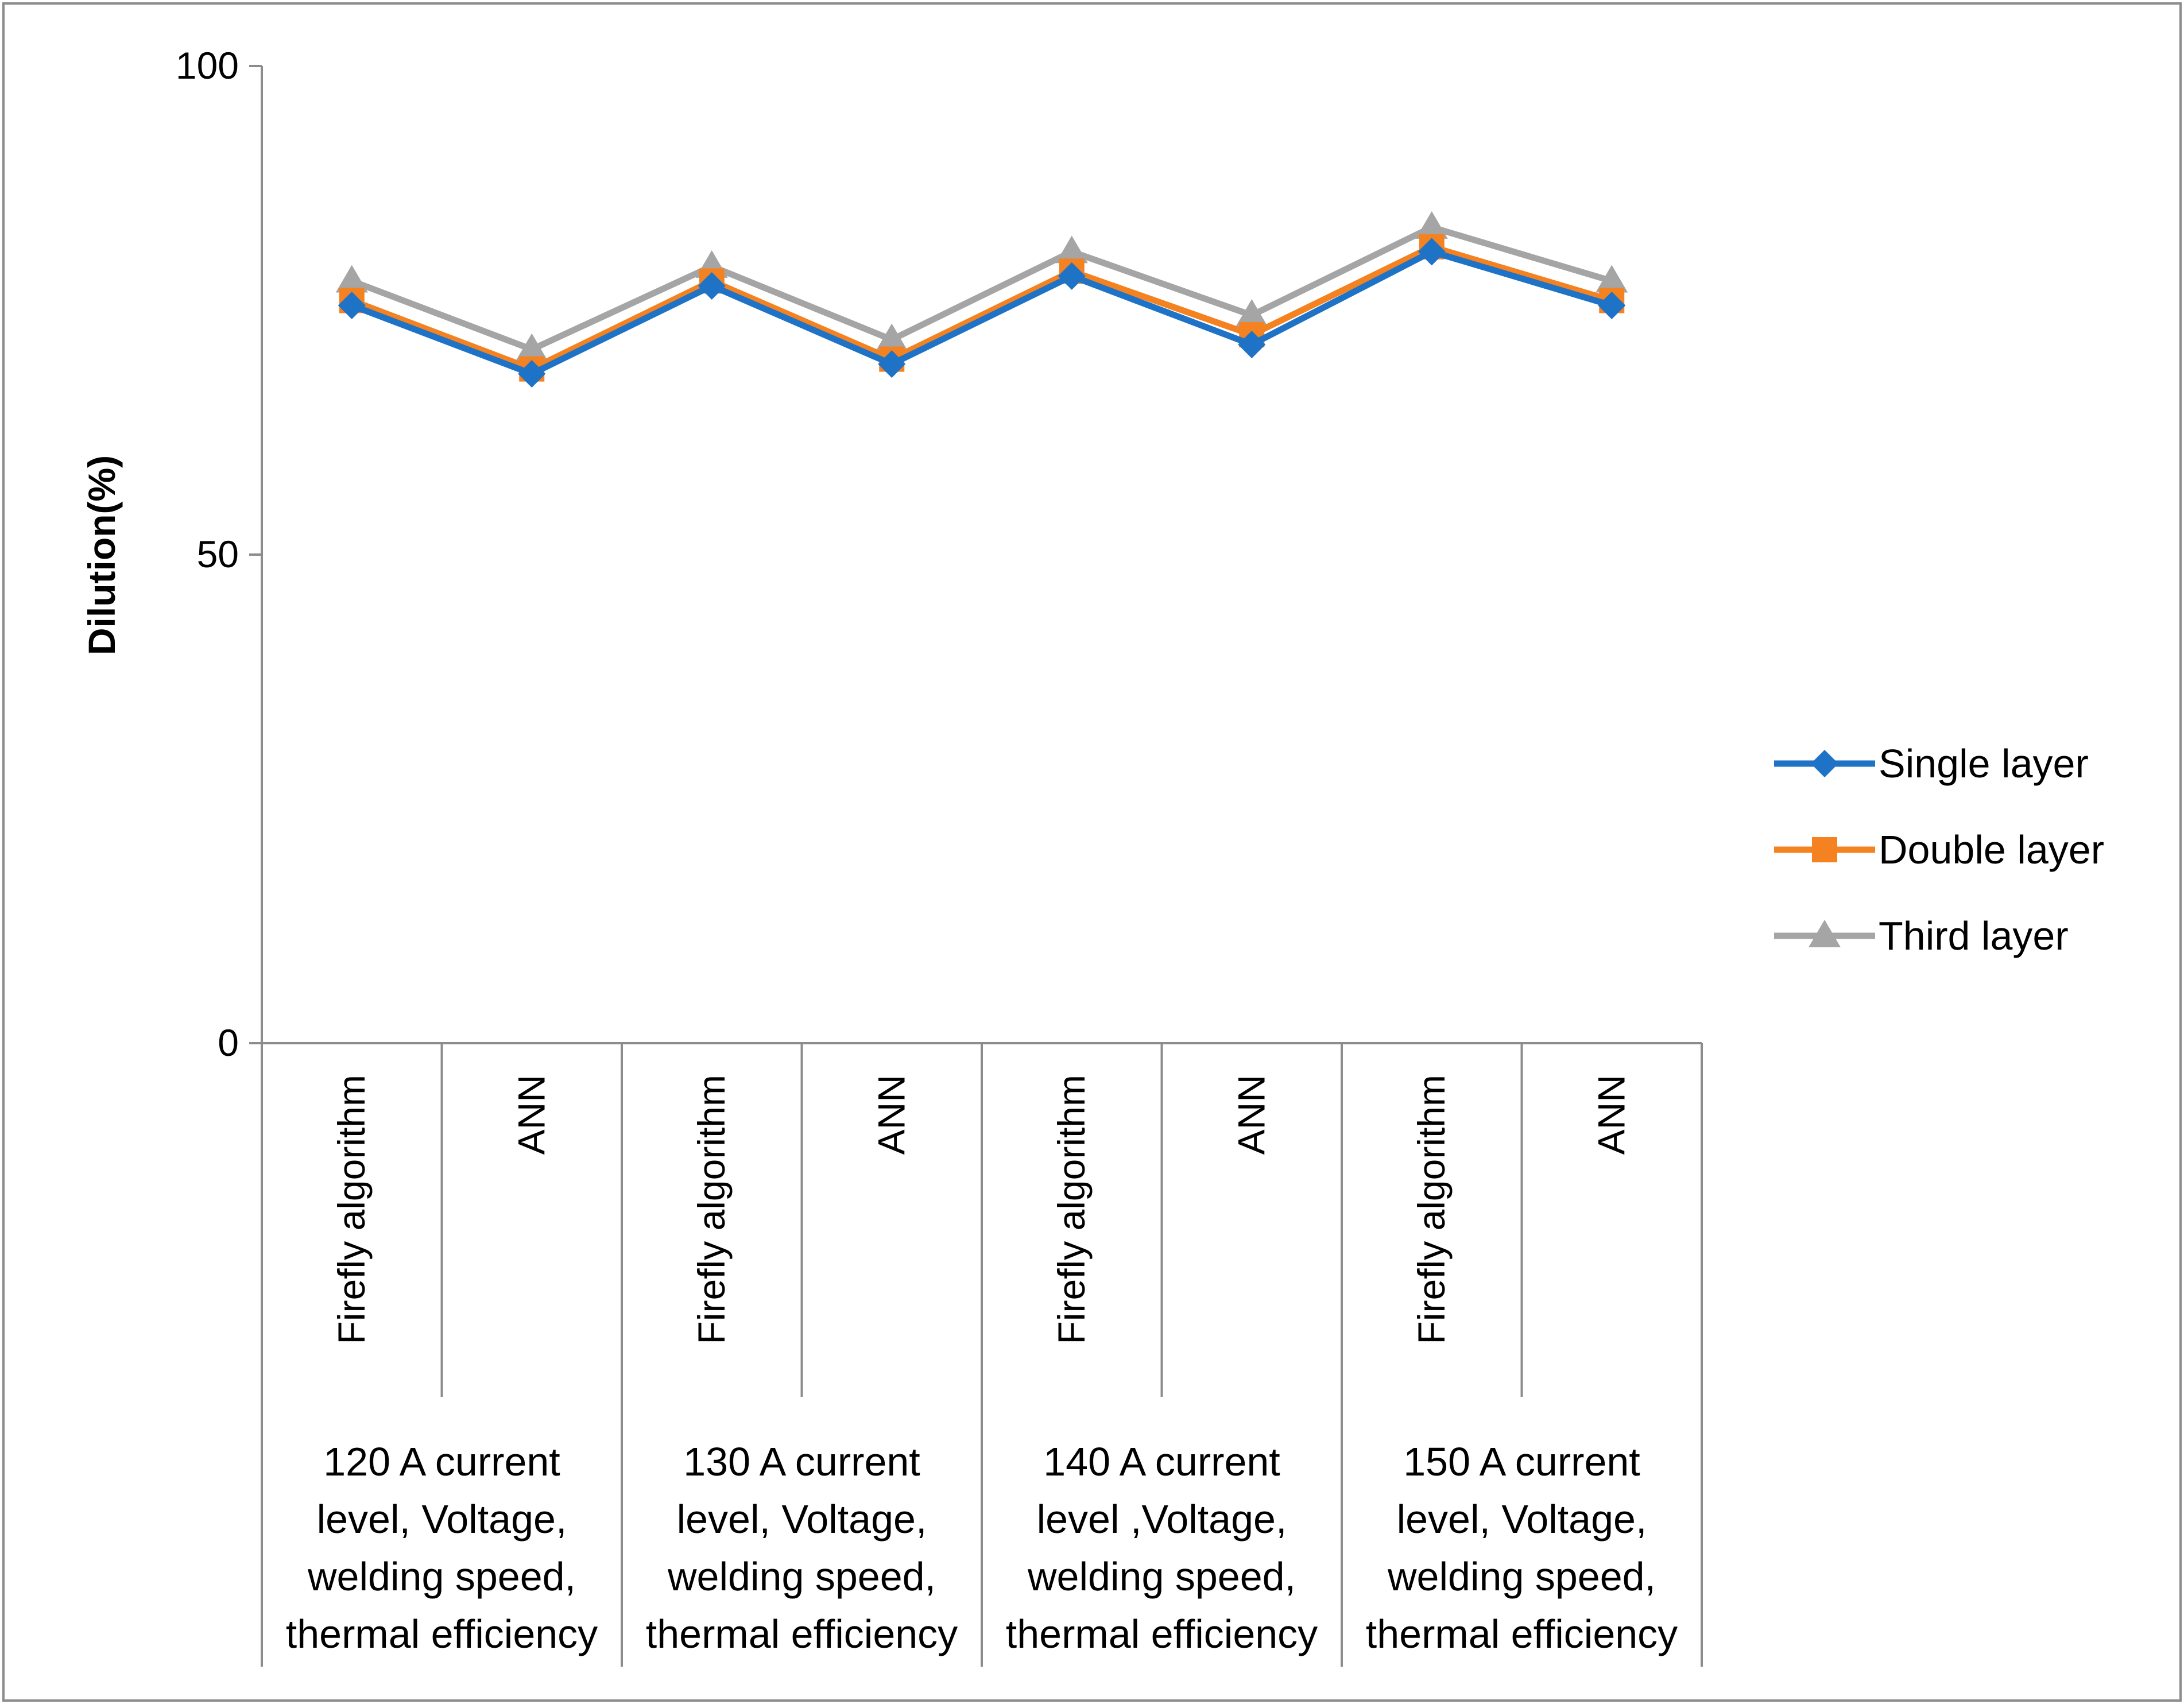 The height and width of the screenshot is (1704, 2184). I want to click on legend-item: Double layer, so click(1939, 849).